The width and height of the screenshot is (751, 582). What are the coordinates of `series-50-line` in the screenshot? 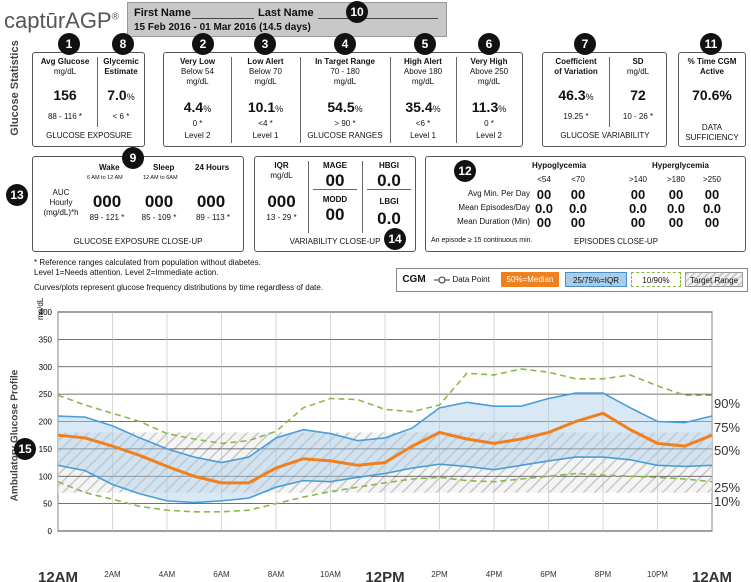 It's located at (385, 448).